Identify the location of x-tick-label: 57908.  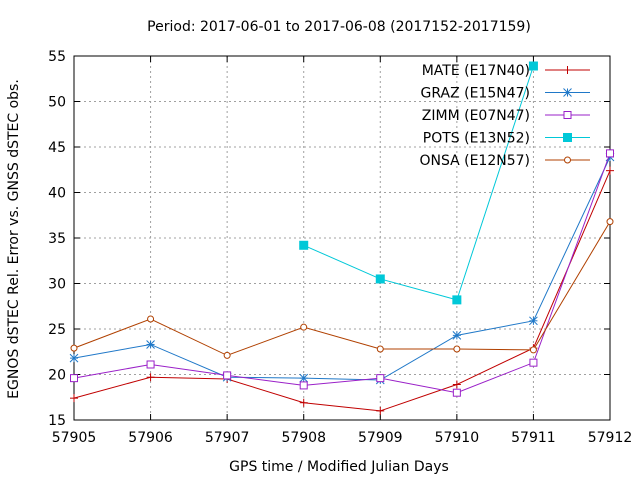
(303, 438).